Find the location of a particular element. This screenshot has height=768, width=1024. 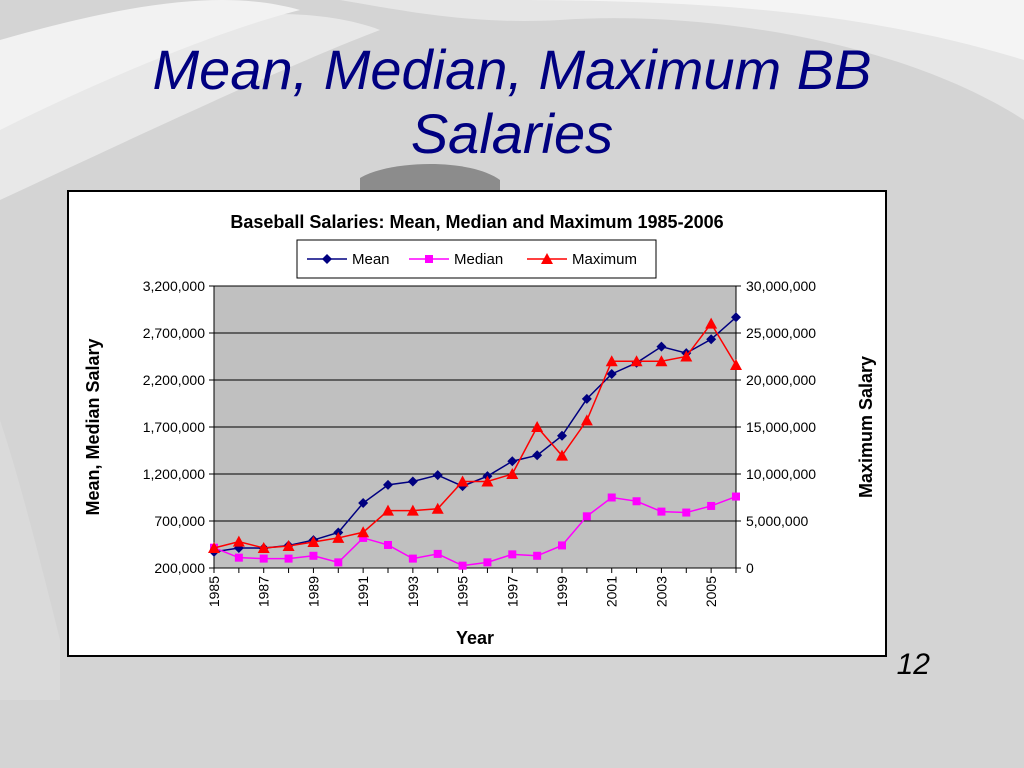

x-tick-label: 1997 is located at coordinates (512, 591).